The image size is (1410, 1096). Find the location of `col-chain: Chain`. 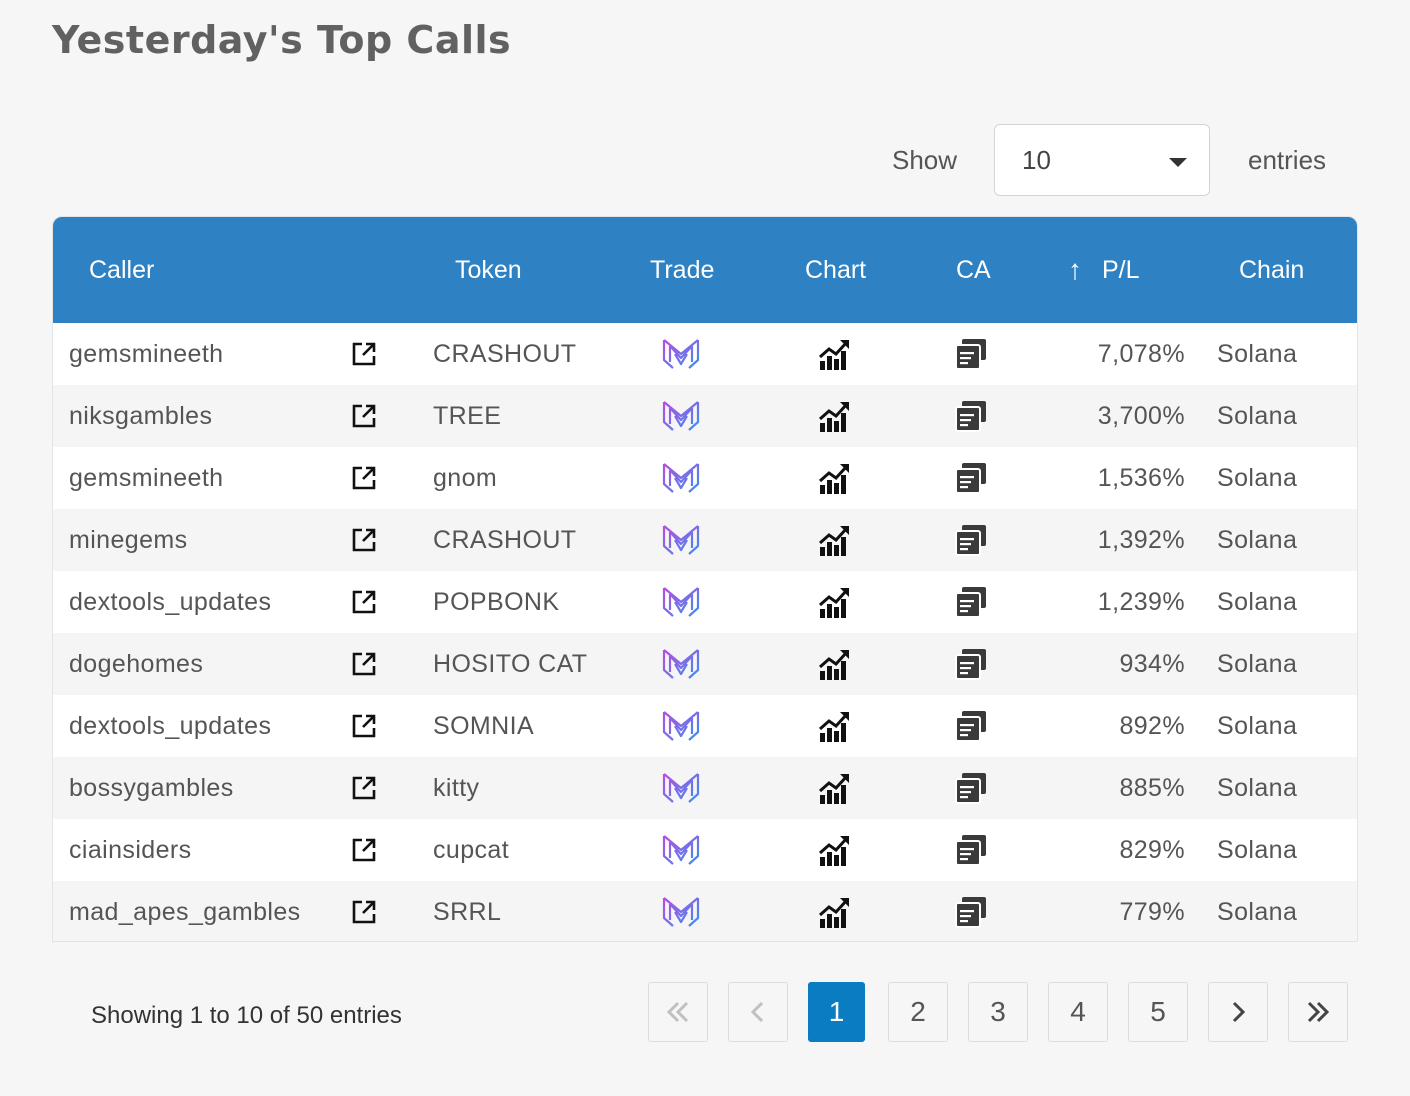

col-chain: Chain is located at coordinates (1271, 270).